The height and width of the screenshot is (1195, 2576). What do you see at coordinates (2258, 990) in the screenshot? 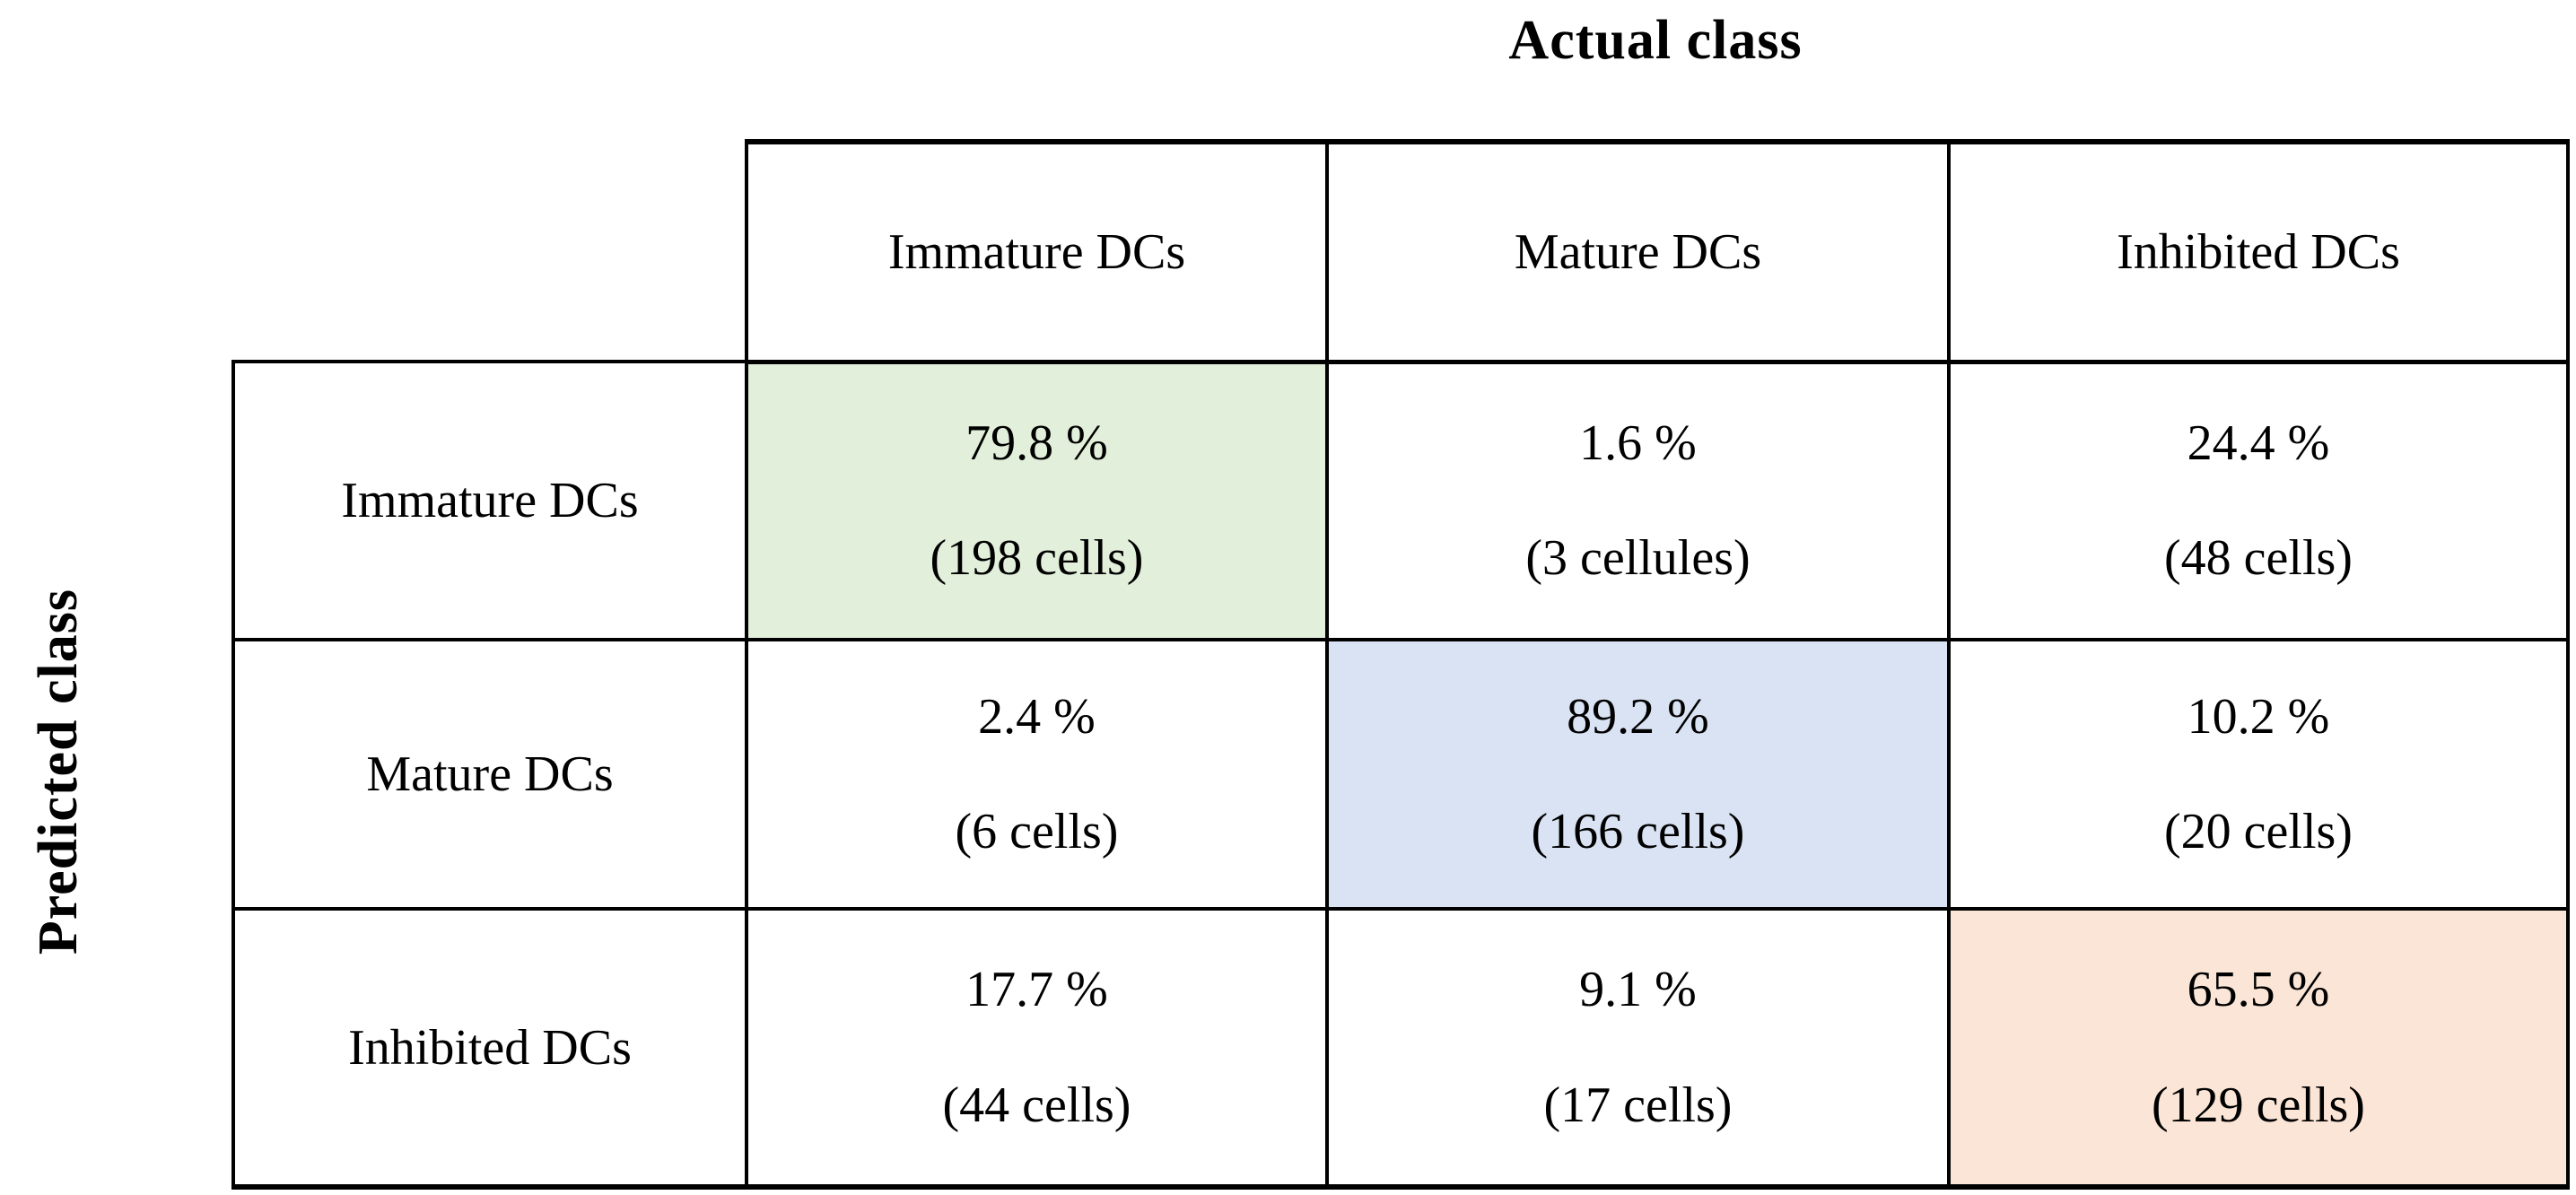
I see `cell-percent: 65.5 %` at bounding box center [2258, 990].